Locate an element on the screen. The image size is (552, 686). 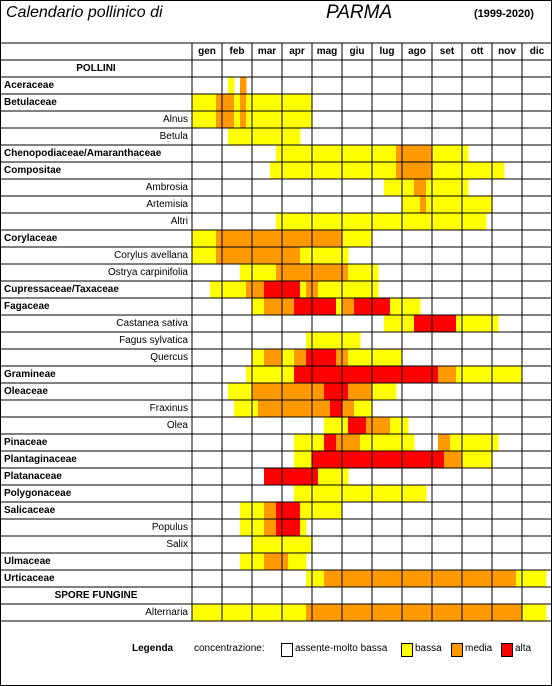
row-label-populus: Populus is located at coordinates (169, 527).